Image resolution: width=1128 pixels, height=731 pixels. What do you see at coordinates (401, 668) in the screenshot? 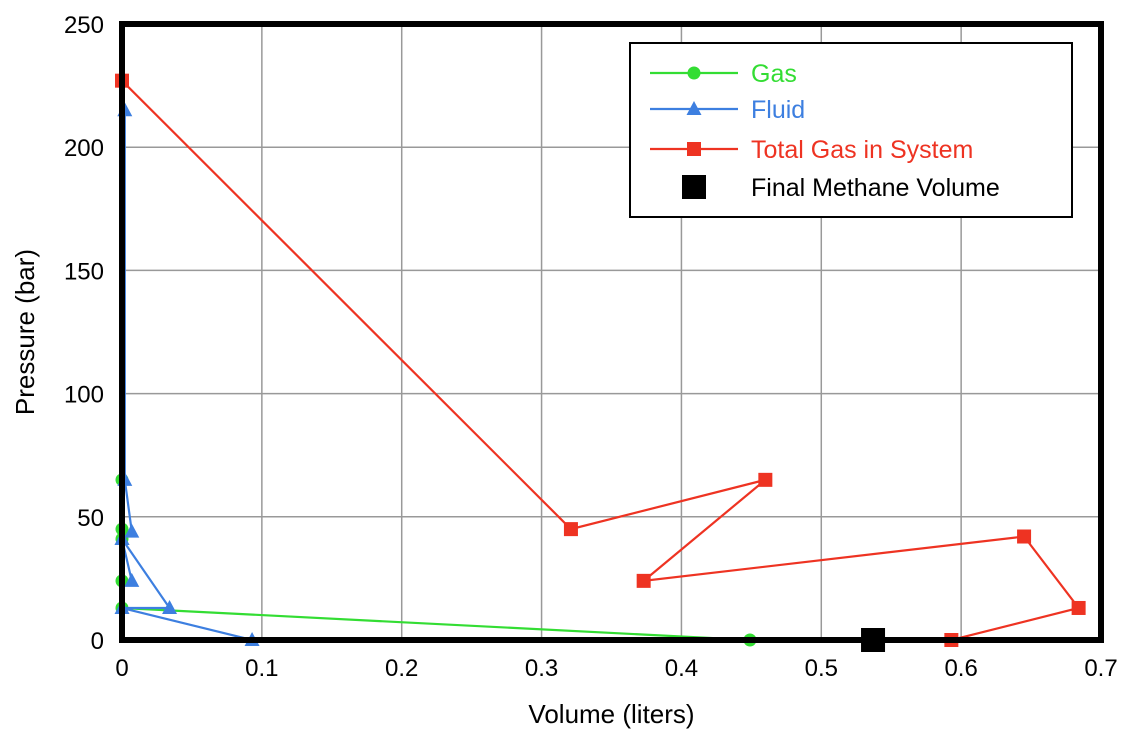
I see `x-tick-label: 0.2` at bounding box center [401, 668].